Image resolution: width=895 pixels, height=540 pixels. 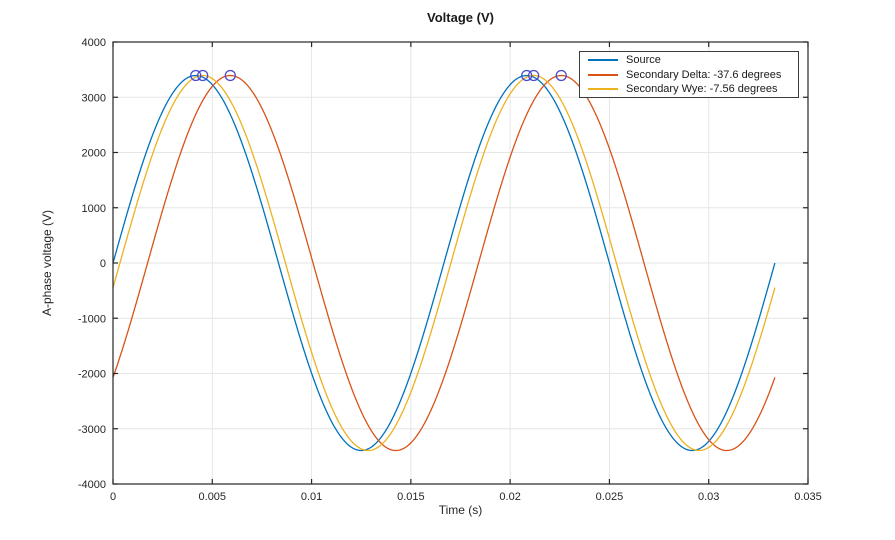 I want to click on y-tick-label: 3000, so click(x=94, y=98).